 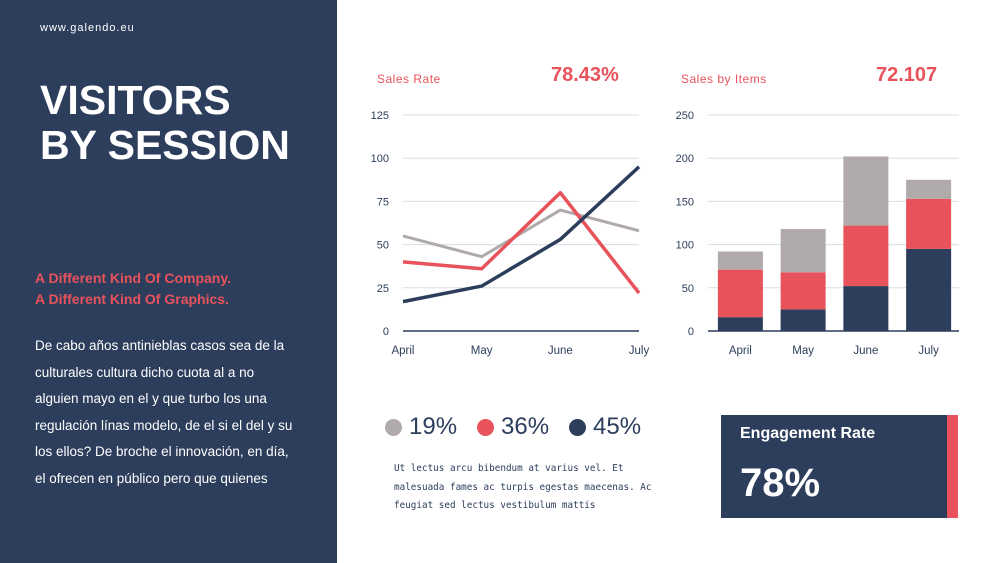 I want to click on page-title: VISITORS BY SESSION, so click(x=185, y=123).